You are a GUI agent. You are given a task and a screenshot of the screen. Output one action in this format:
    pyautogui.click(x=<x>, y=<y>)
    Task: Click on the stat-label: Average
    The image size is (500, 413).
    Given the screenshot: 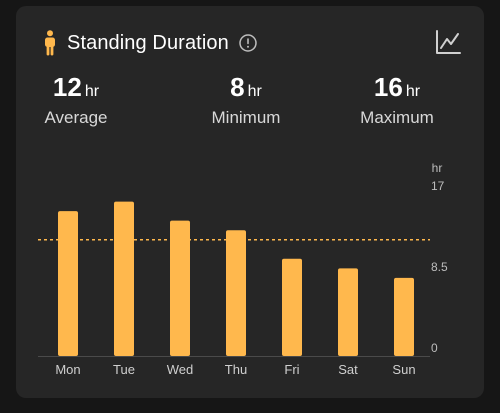 What is the action you would take?
    pyautogui.click(x=76, y=117)
    